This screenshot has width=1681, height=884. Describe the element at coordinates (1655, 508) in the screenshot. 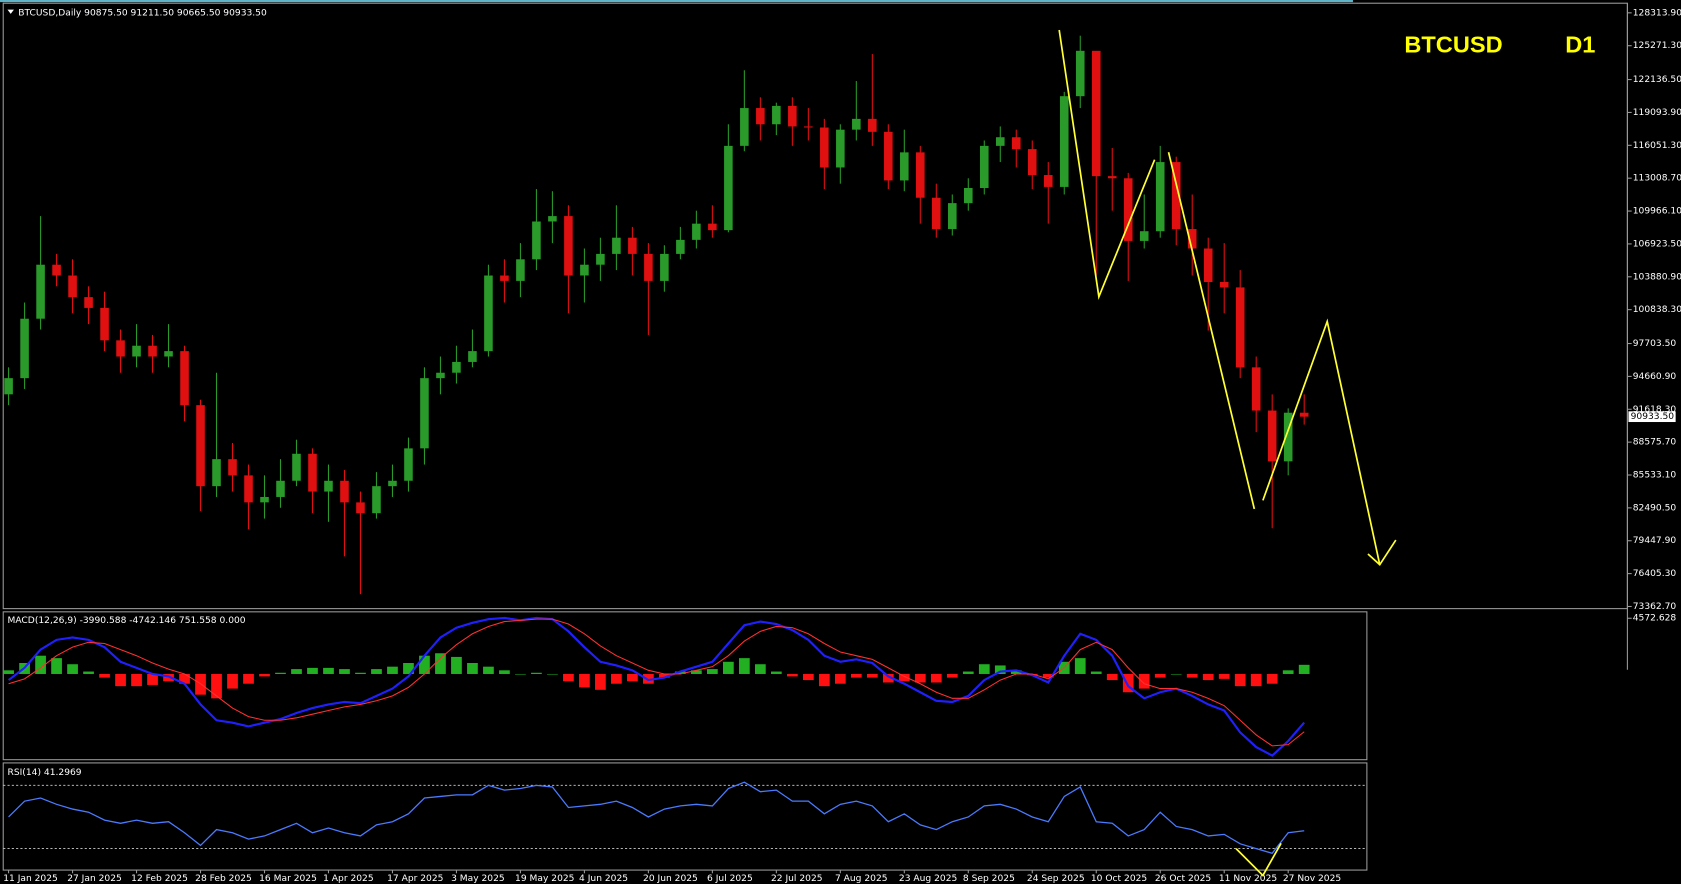

I see `y-tick-label: 82490.50` at that location.